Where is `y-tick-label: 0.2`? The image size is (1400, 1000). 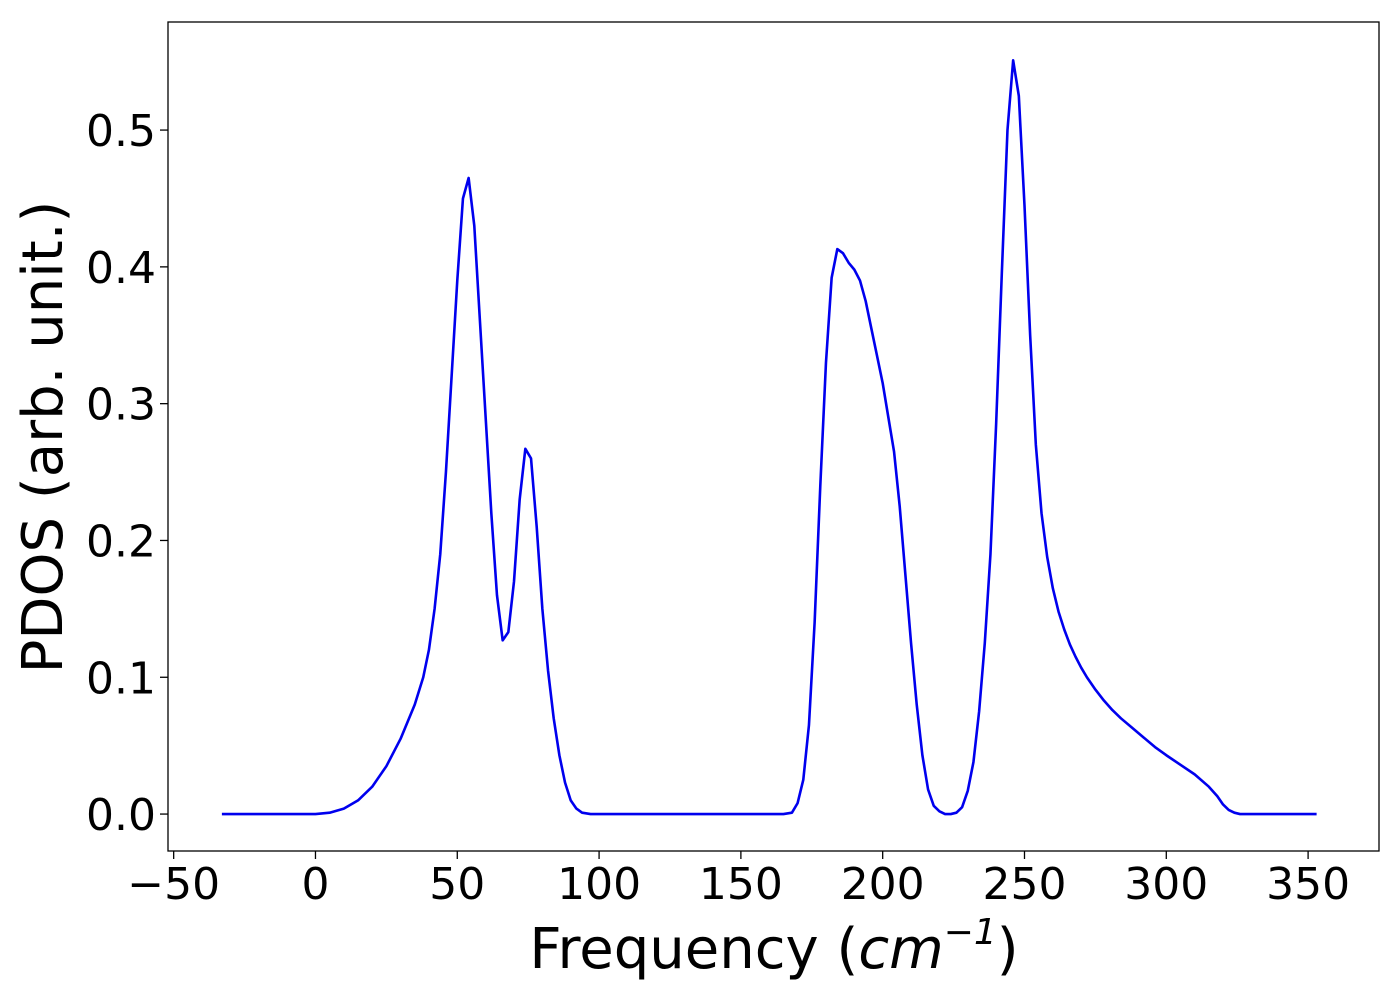
y-tick-label: 0.2 is located at coordinates (121, 541).